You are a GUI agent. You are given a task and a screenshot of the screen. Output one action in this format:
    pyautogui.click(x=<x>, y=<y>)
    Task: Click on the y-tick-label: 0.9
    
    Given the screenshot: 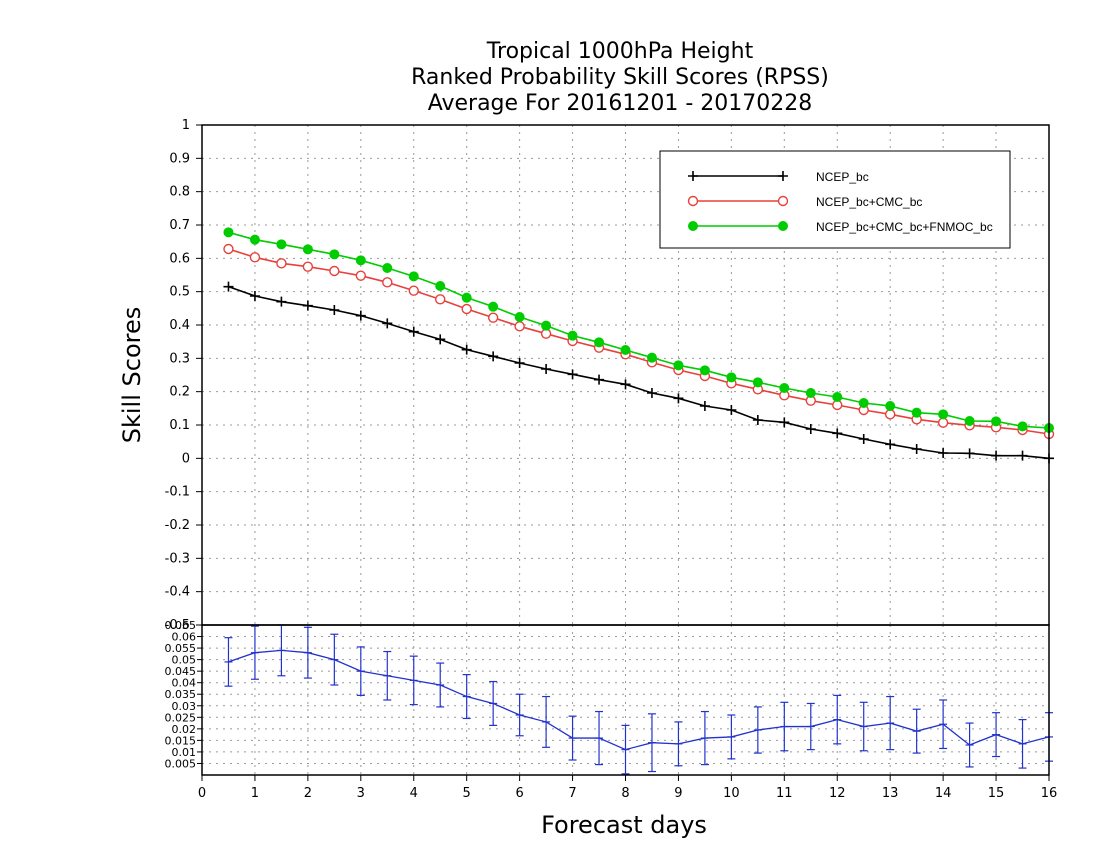 What is the action you would take?
    pyautogui.click(x=179, y=158)
    